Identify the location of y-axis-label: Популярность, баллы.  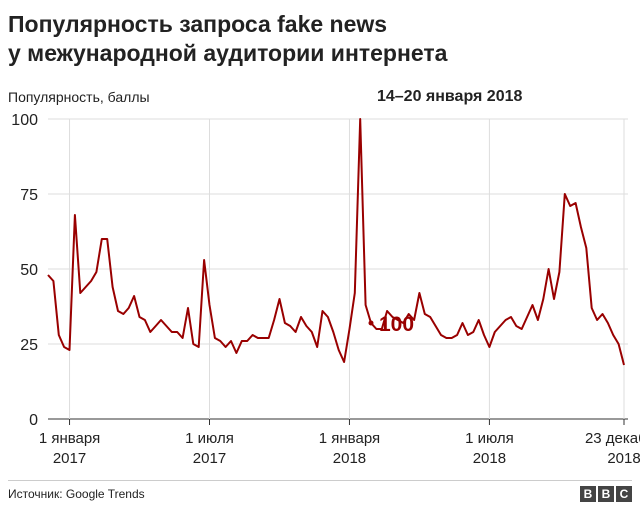
(79, 97).